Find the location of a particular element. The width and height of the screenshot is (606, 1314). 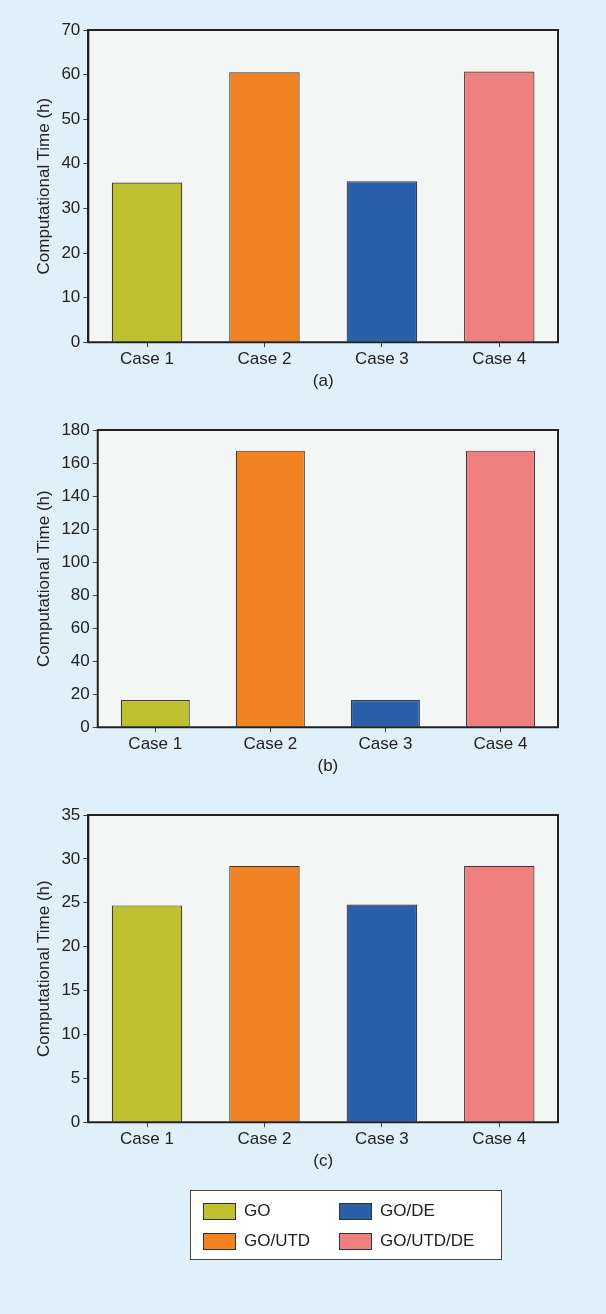

x-axis-title: (c) is located at coordinates (323, 1161).